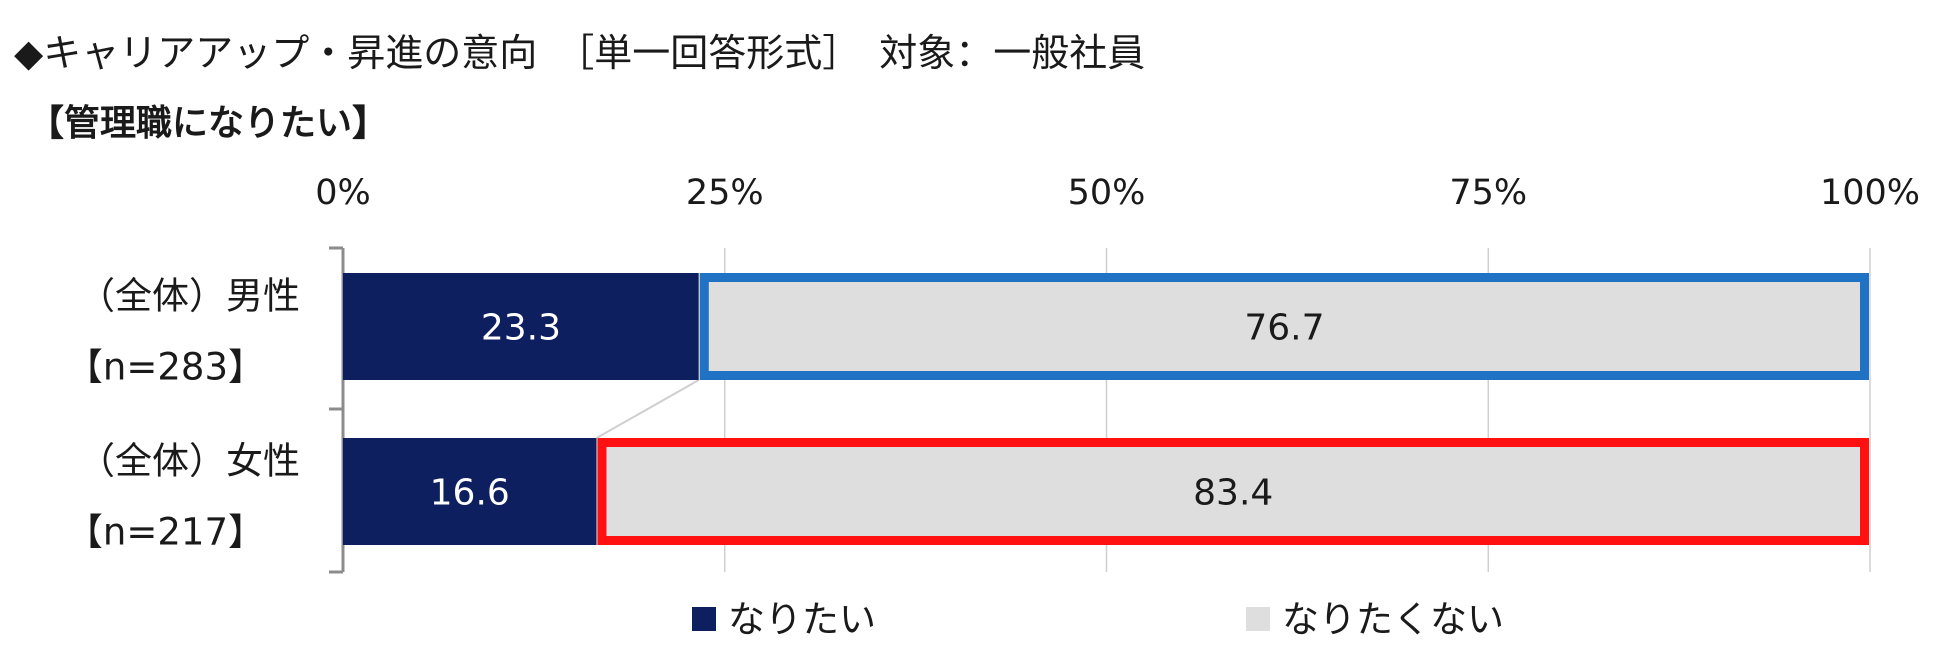 This screenshot has height=661, width=1950. I want to click on legend-label: なりたい, so click(802, 619).